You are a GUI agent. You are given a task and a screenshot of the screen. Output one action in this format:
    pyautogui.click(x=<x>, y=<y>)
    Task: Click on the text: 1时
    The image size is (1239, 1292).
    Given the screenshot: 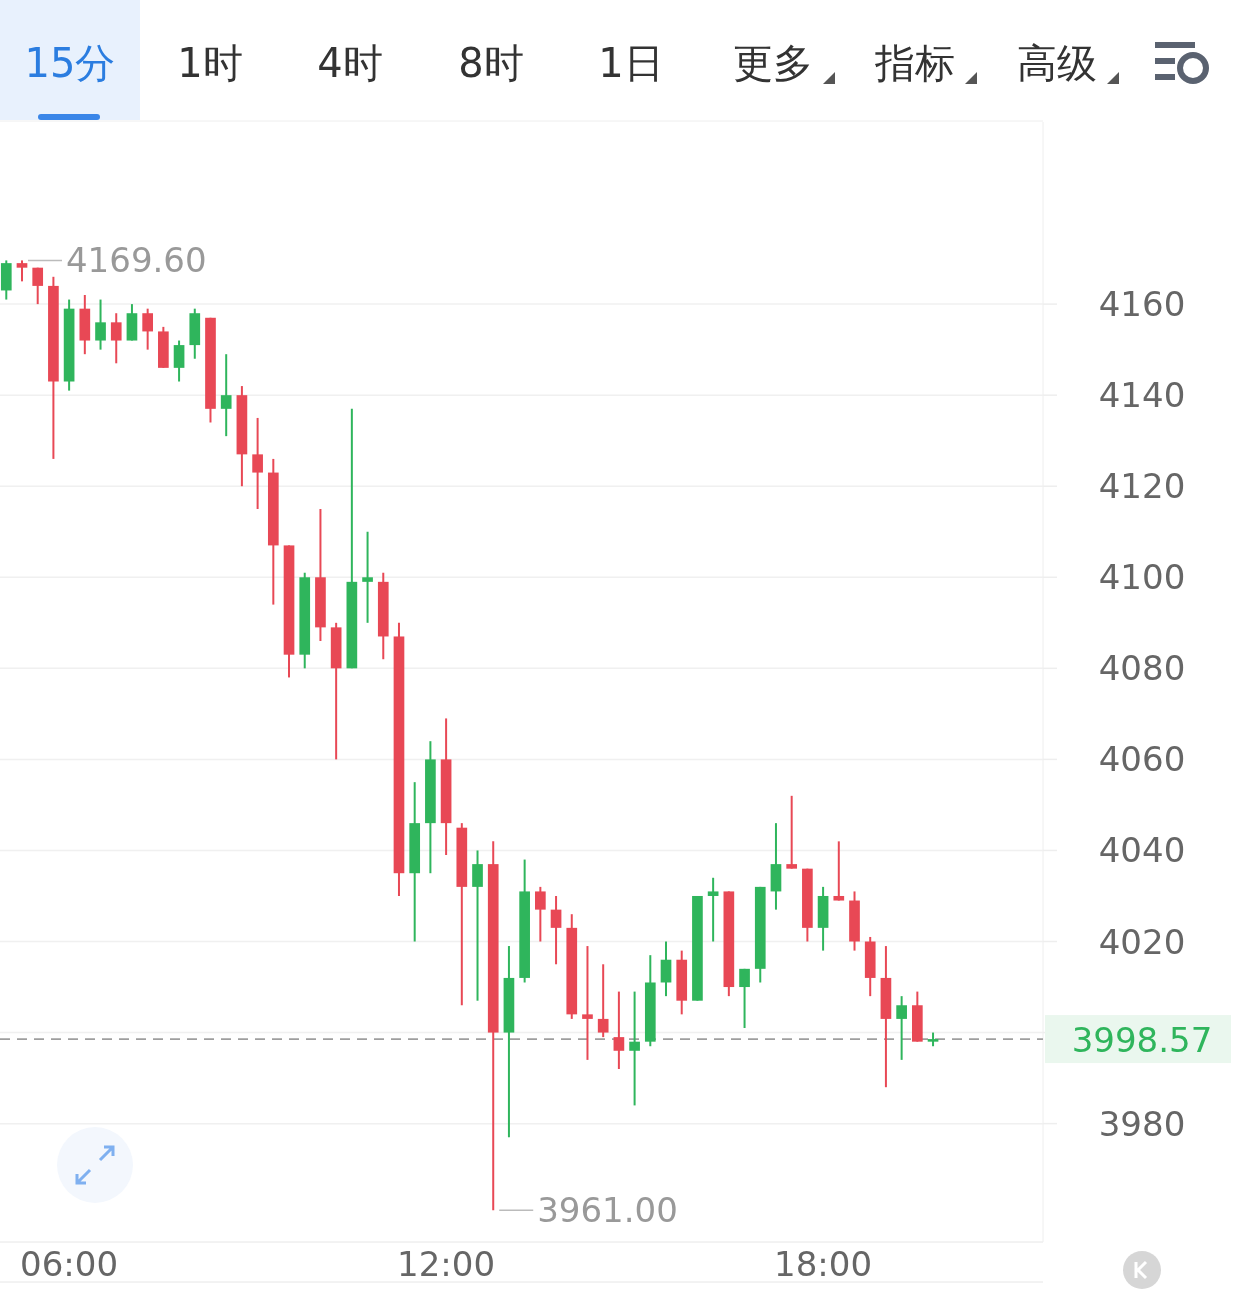 What is the action you would take?
    pyautogui.click(x=210, y=63)
    